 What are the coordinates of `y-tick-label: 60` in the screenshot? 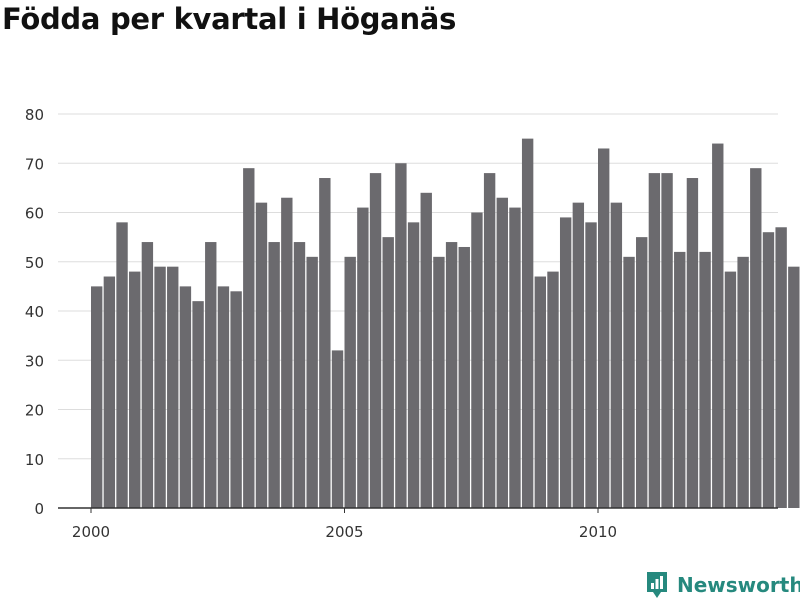 It's located at (34, 214).